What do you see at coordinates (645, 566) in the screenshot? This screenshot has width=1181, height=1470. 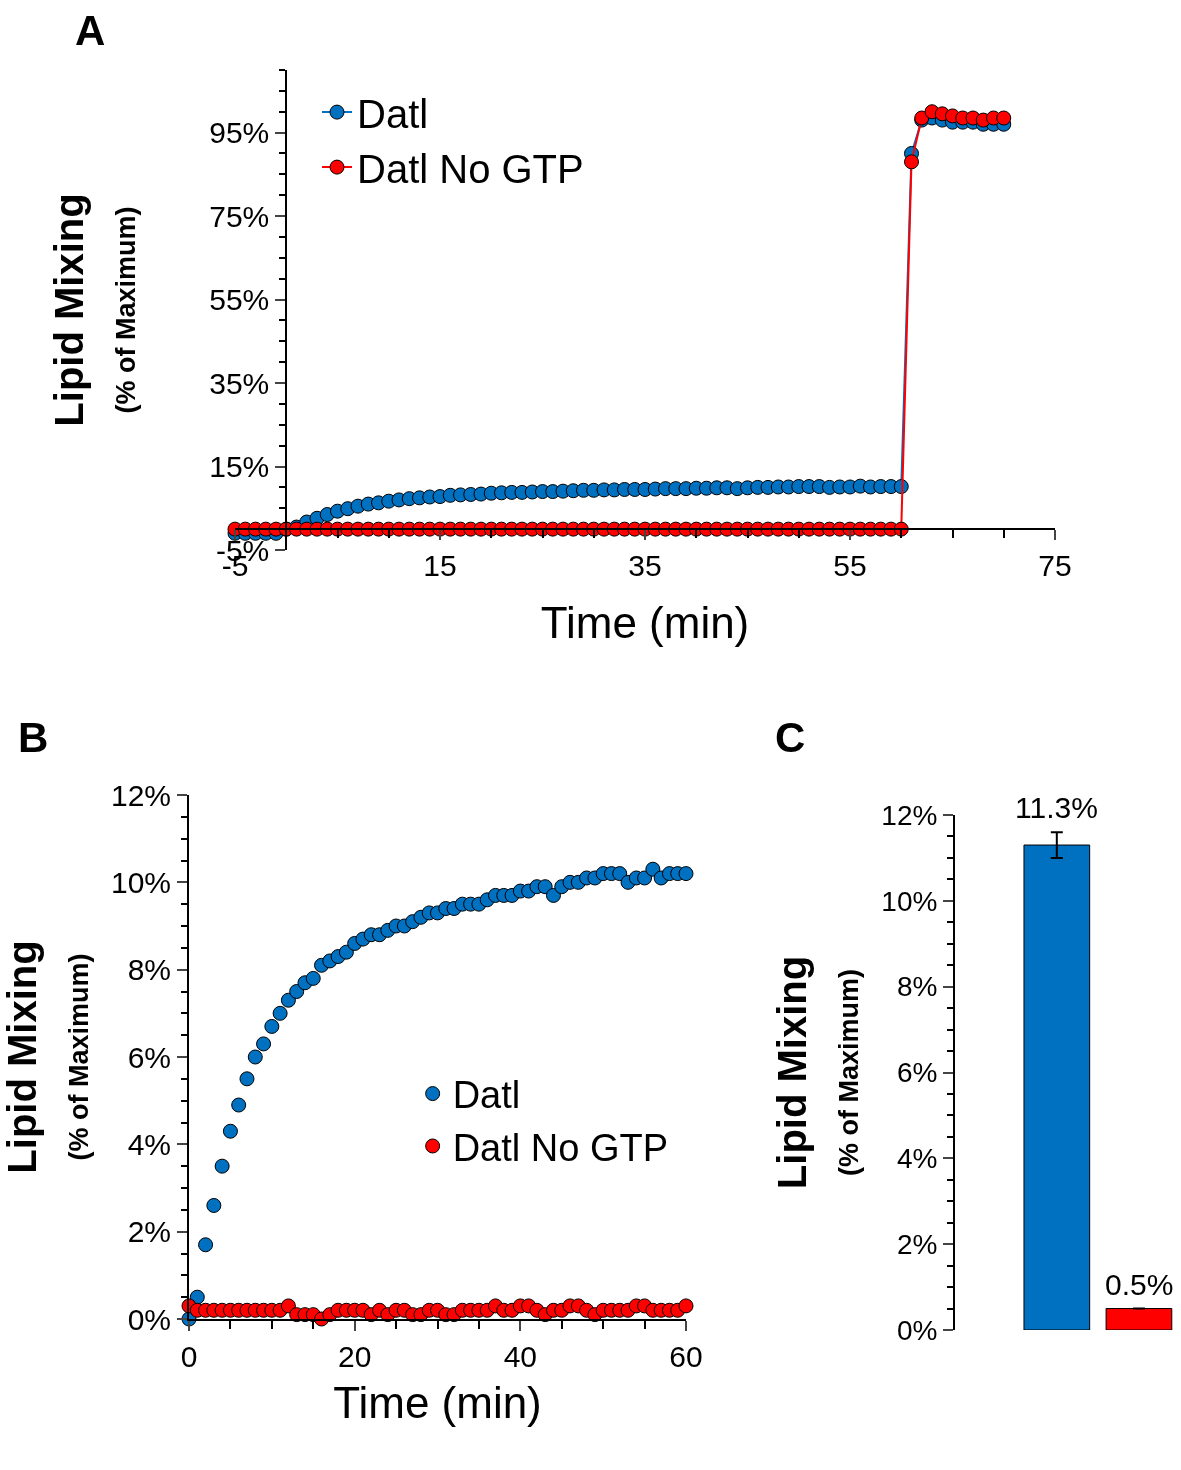 I see `x-tick-label: 35` at bounding box center [645, 566].